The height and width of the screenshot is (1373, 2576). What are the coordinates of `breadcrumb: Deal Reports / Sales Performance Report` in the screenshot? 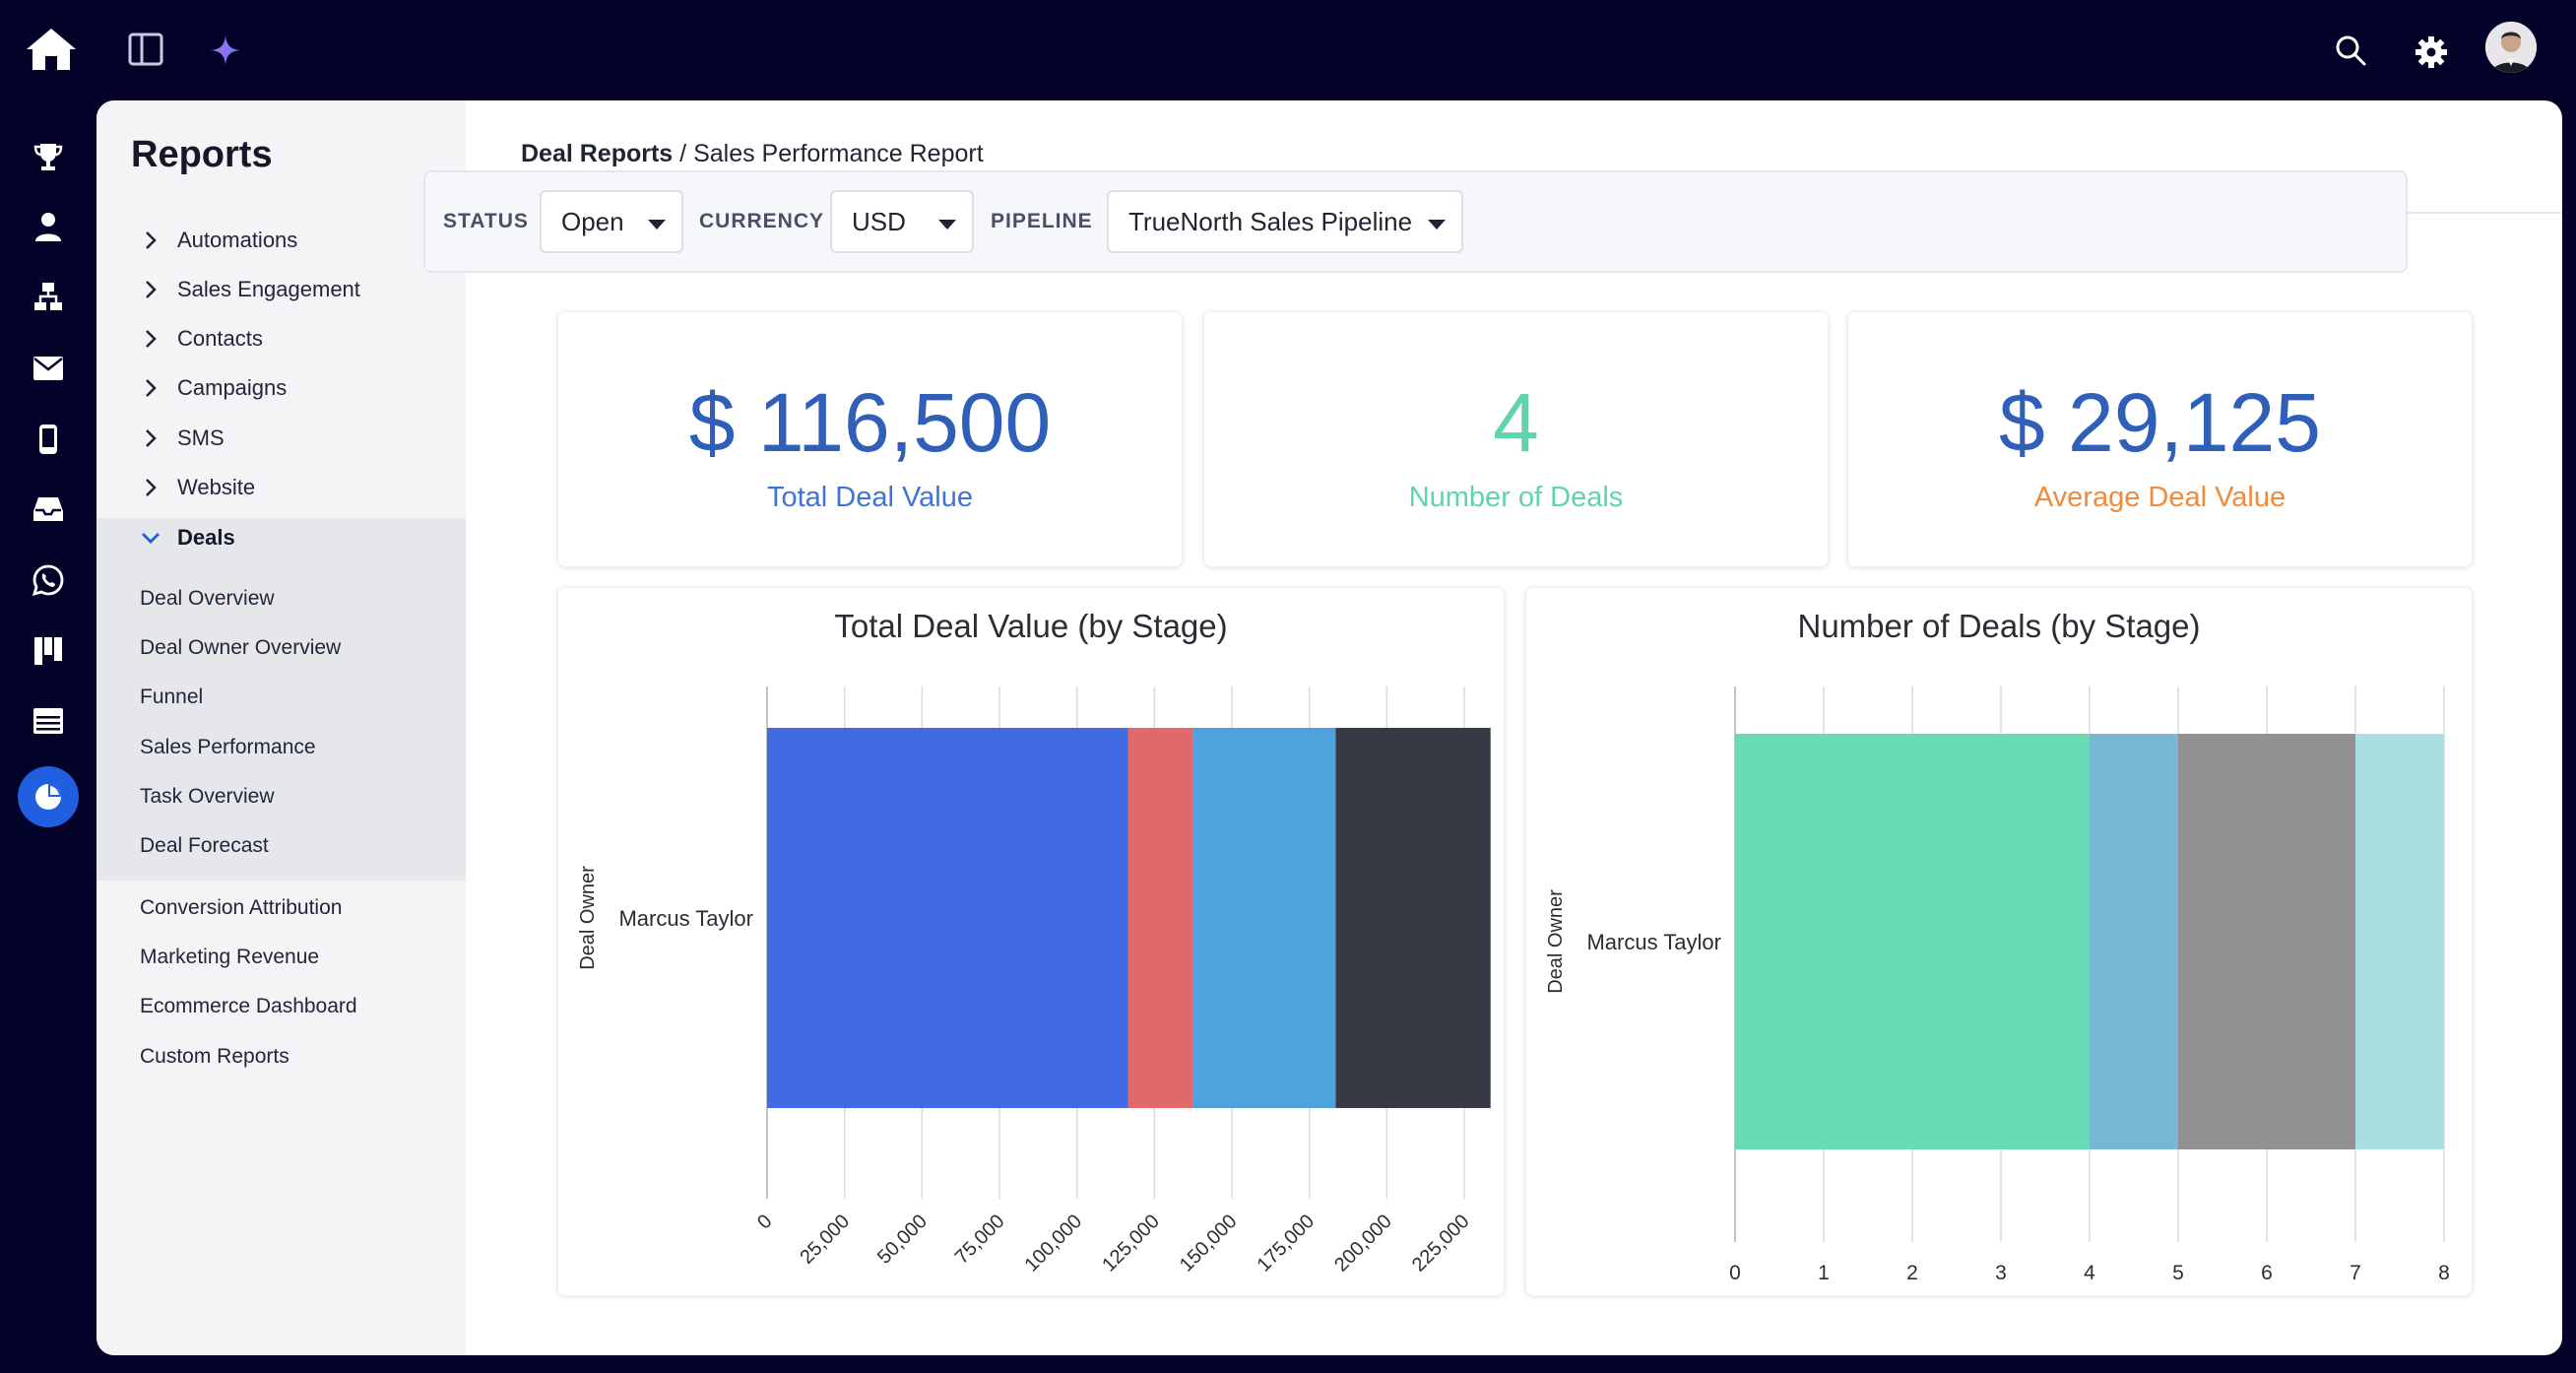 It's located at (752, 154).